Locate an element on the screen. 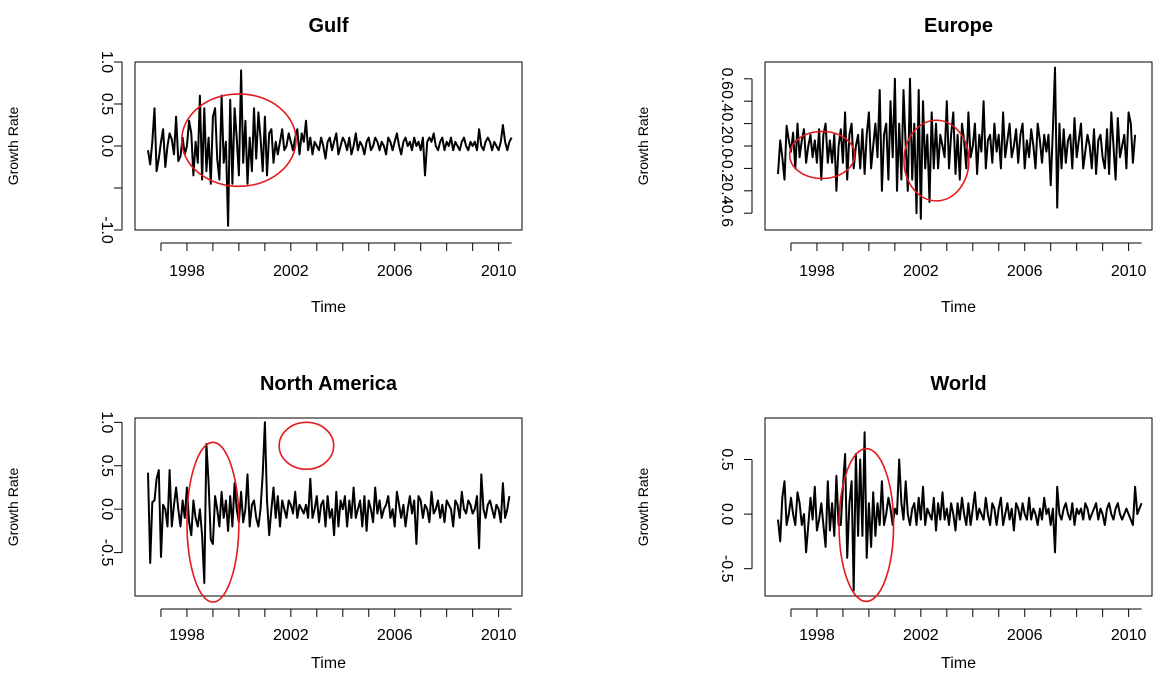 This screenshot has width=1173, height=676. y-tick-label: 0.2 is located at coordinates (726, 123).